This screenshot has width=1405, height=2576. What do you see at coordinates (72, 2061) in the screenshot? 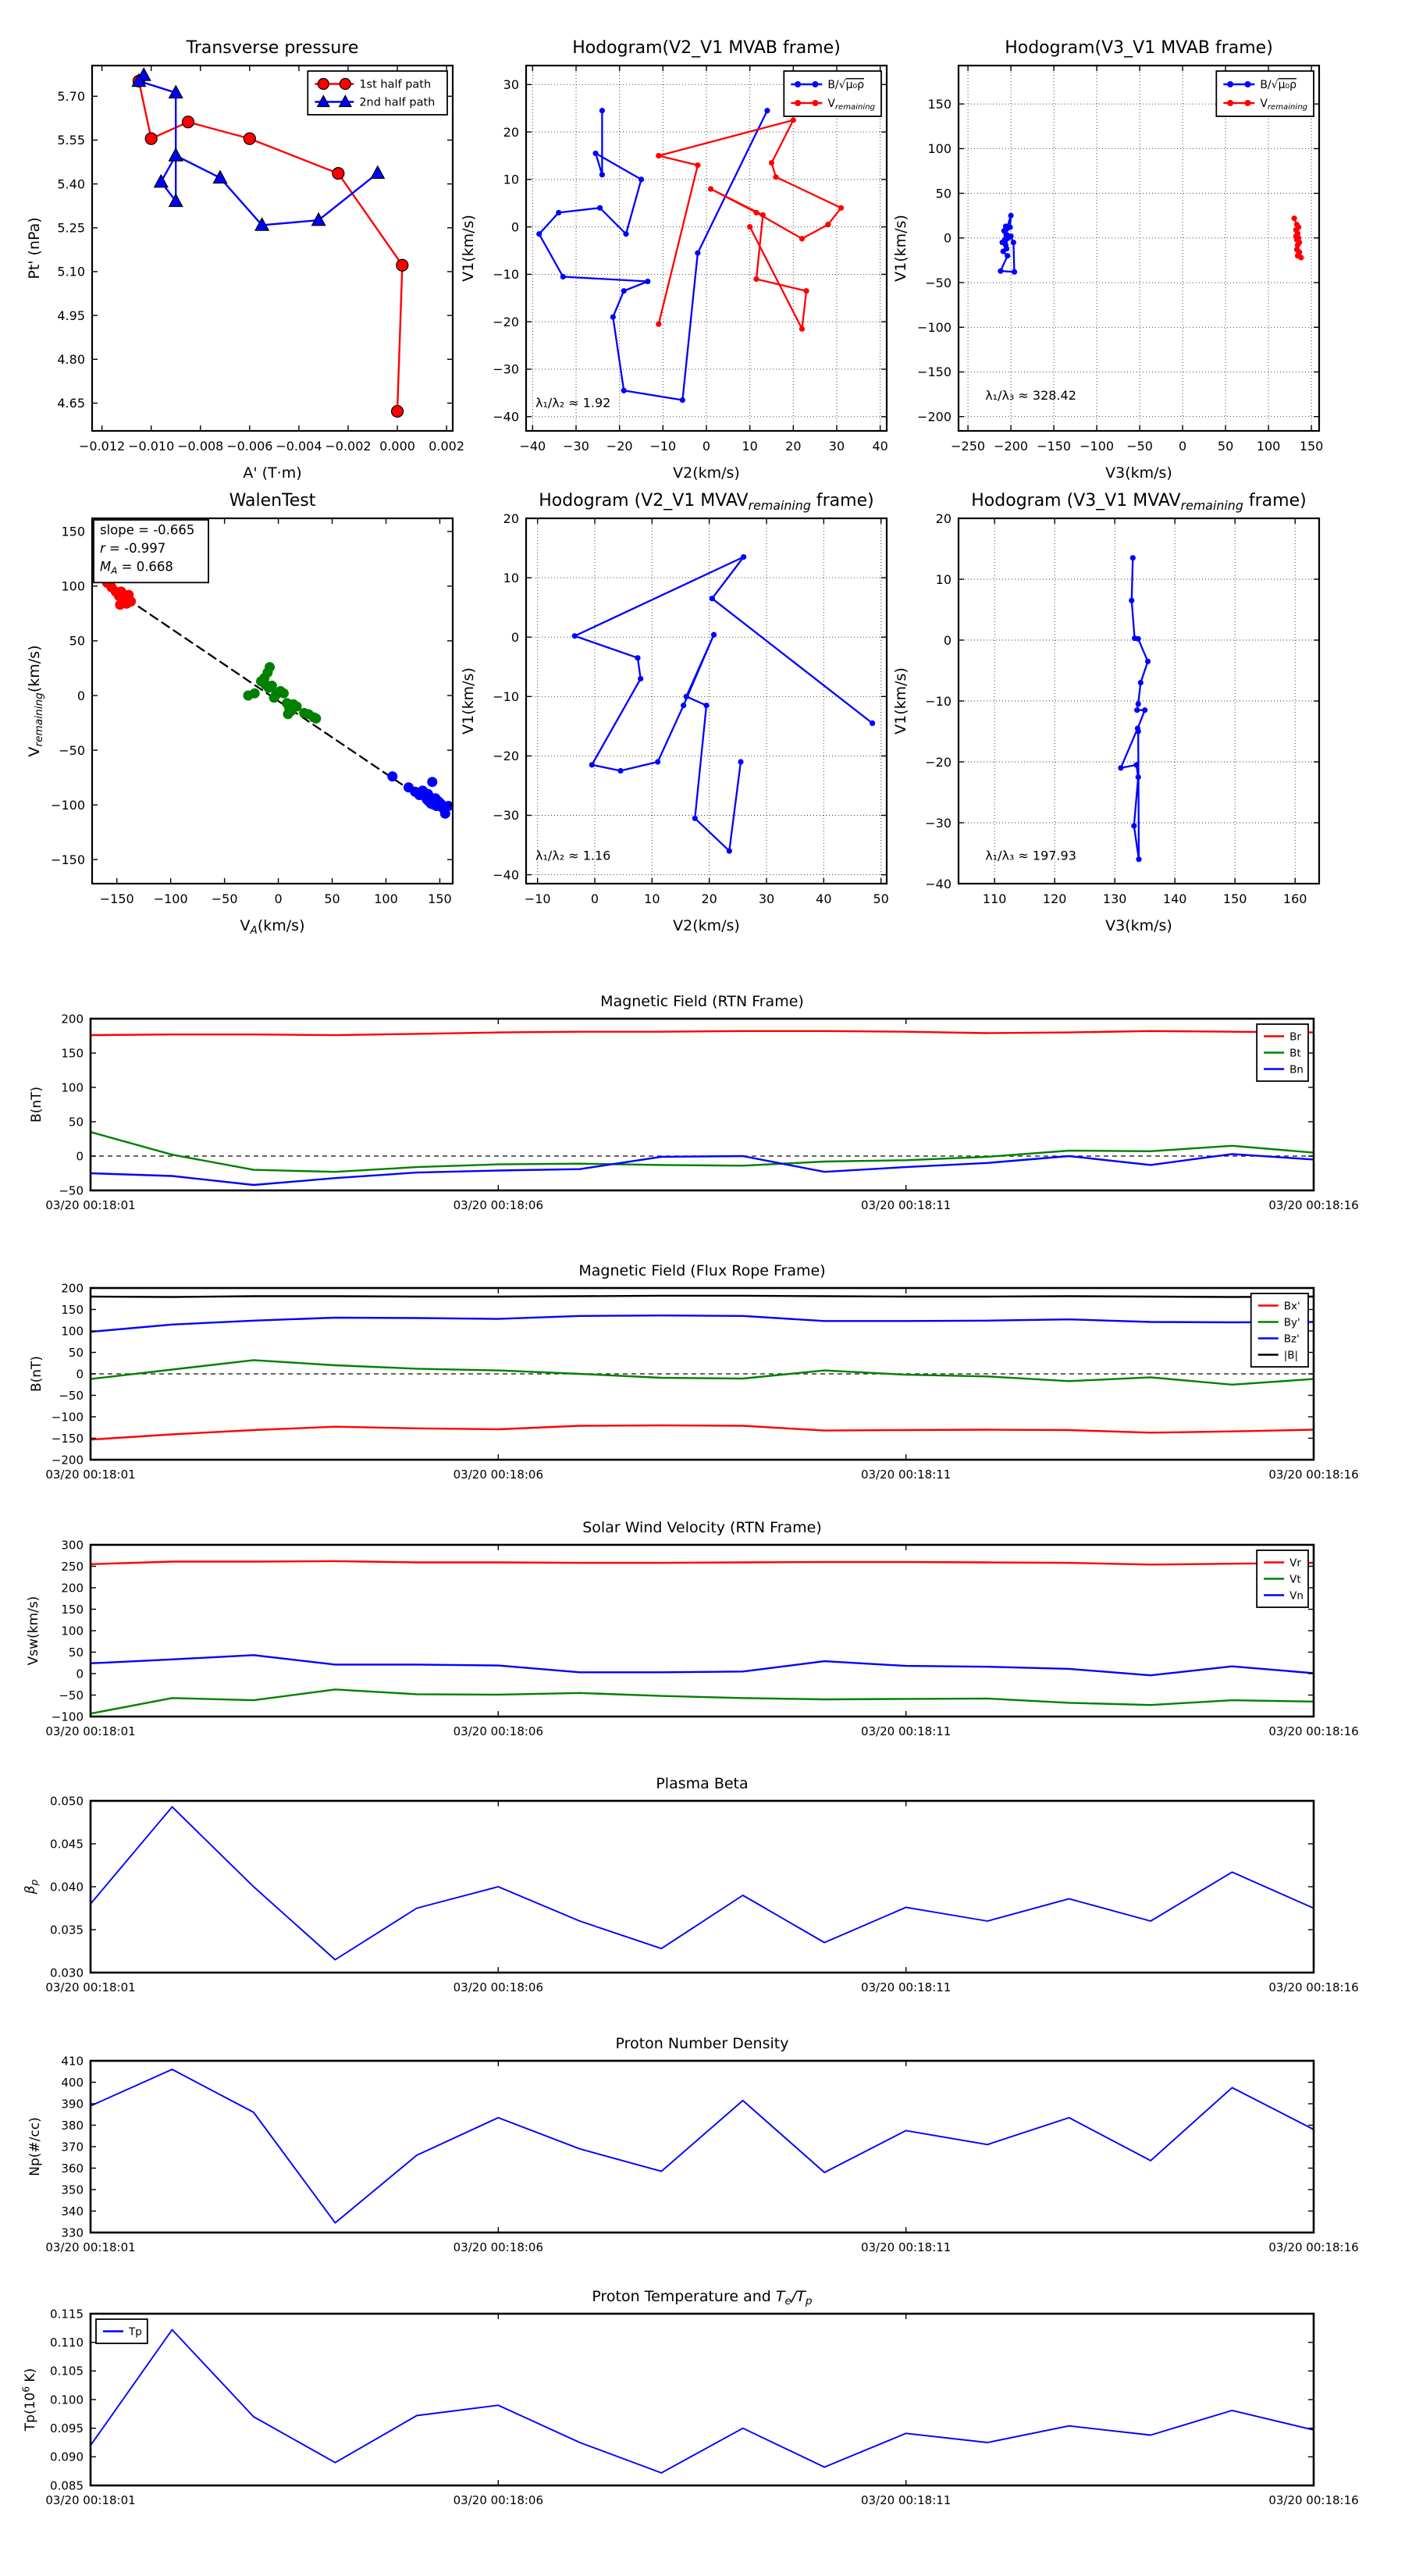
I see `y-tick-label: 410` at bounding box center [72, 2061].